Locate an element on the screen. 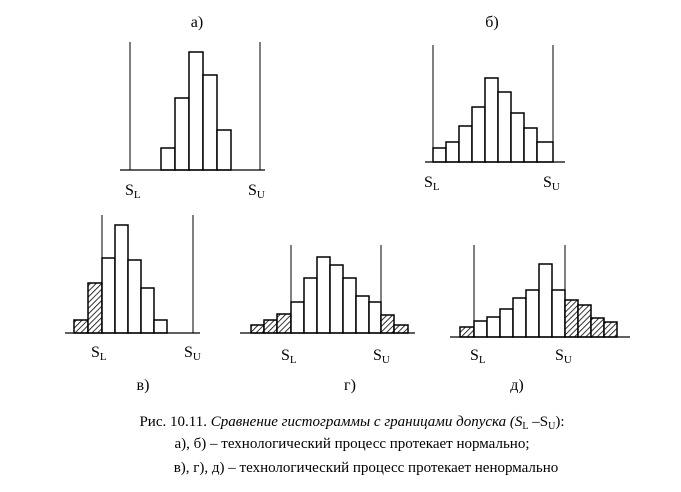  caption-part: –S is located at coordinates (539, 422).